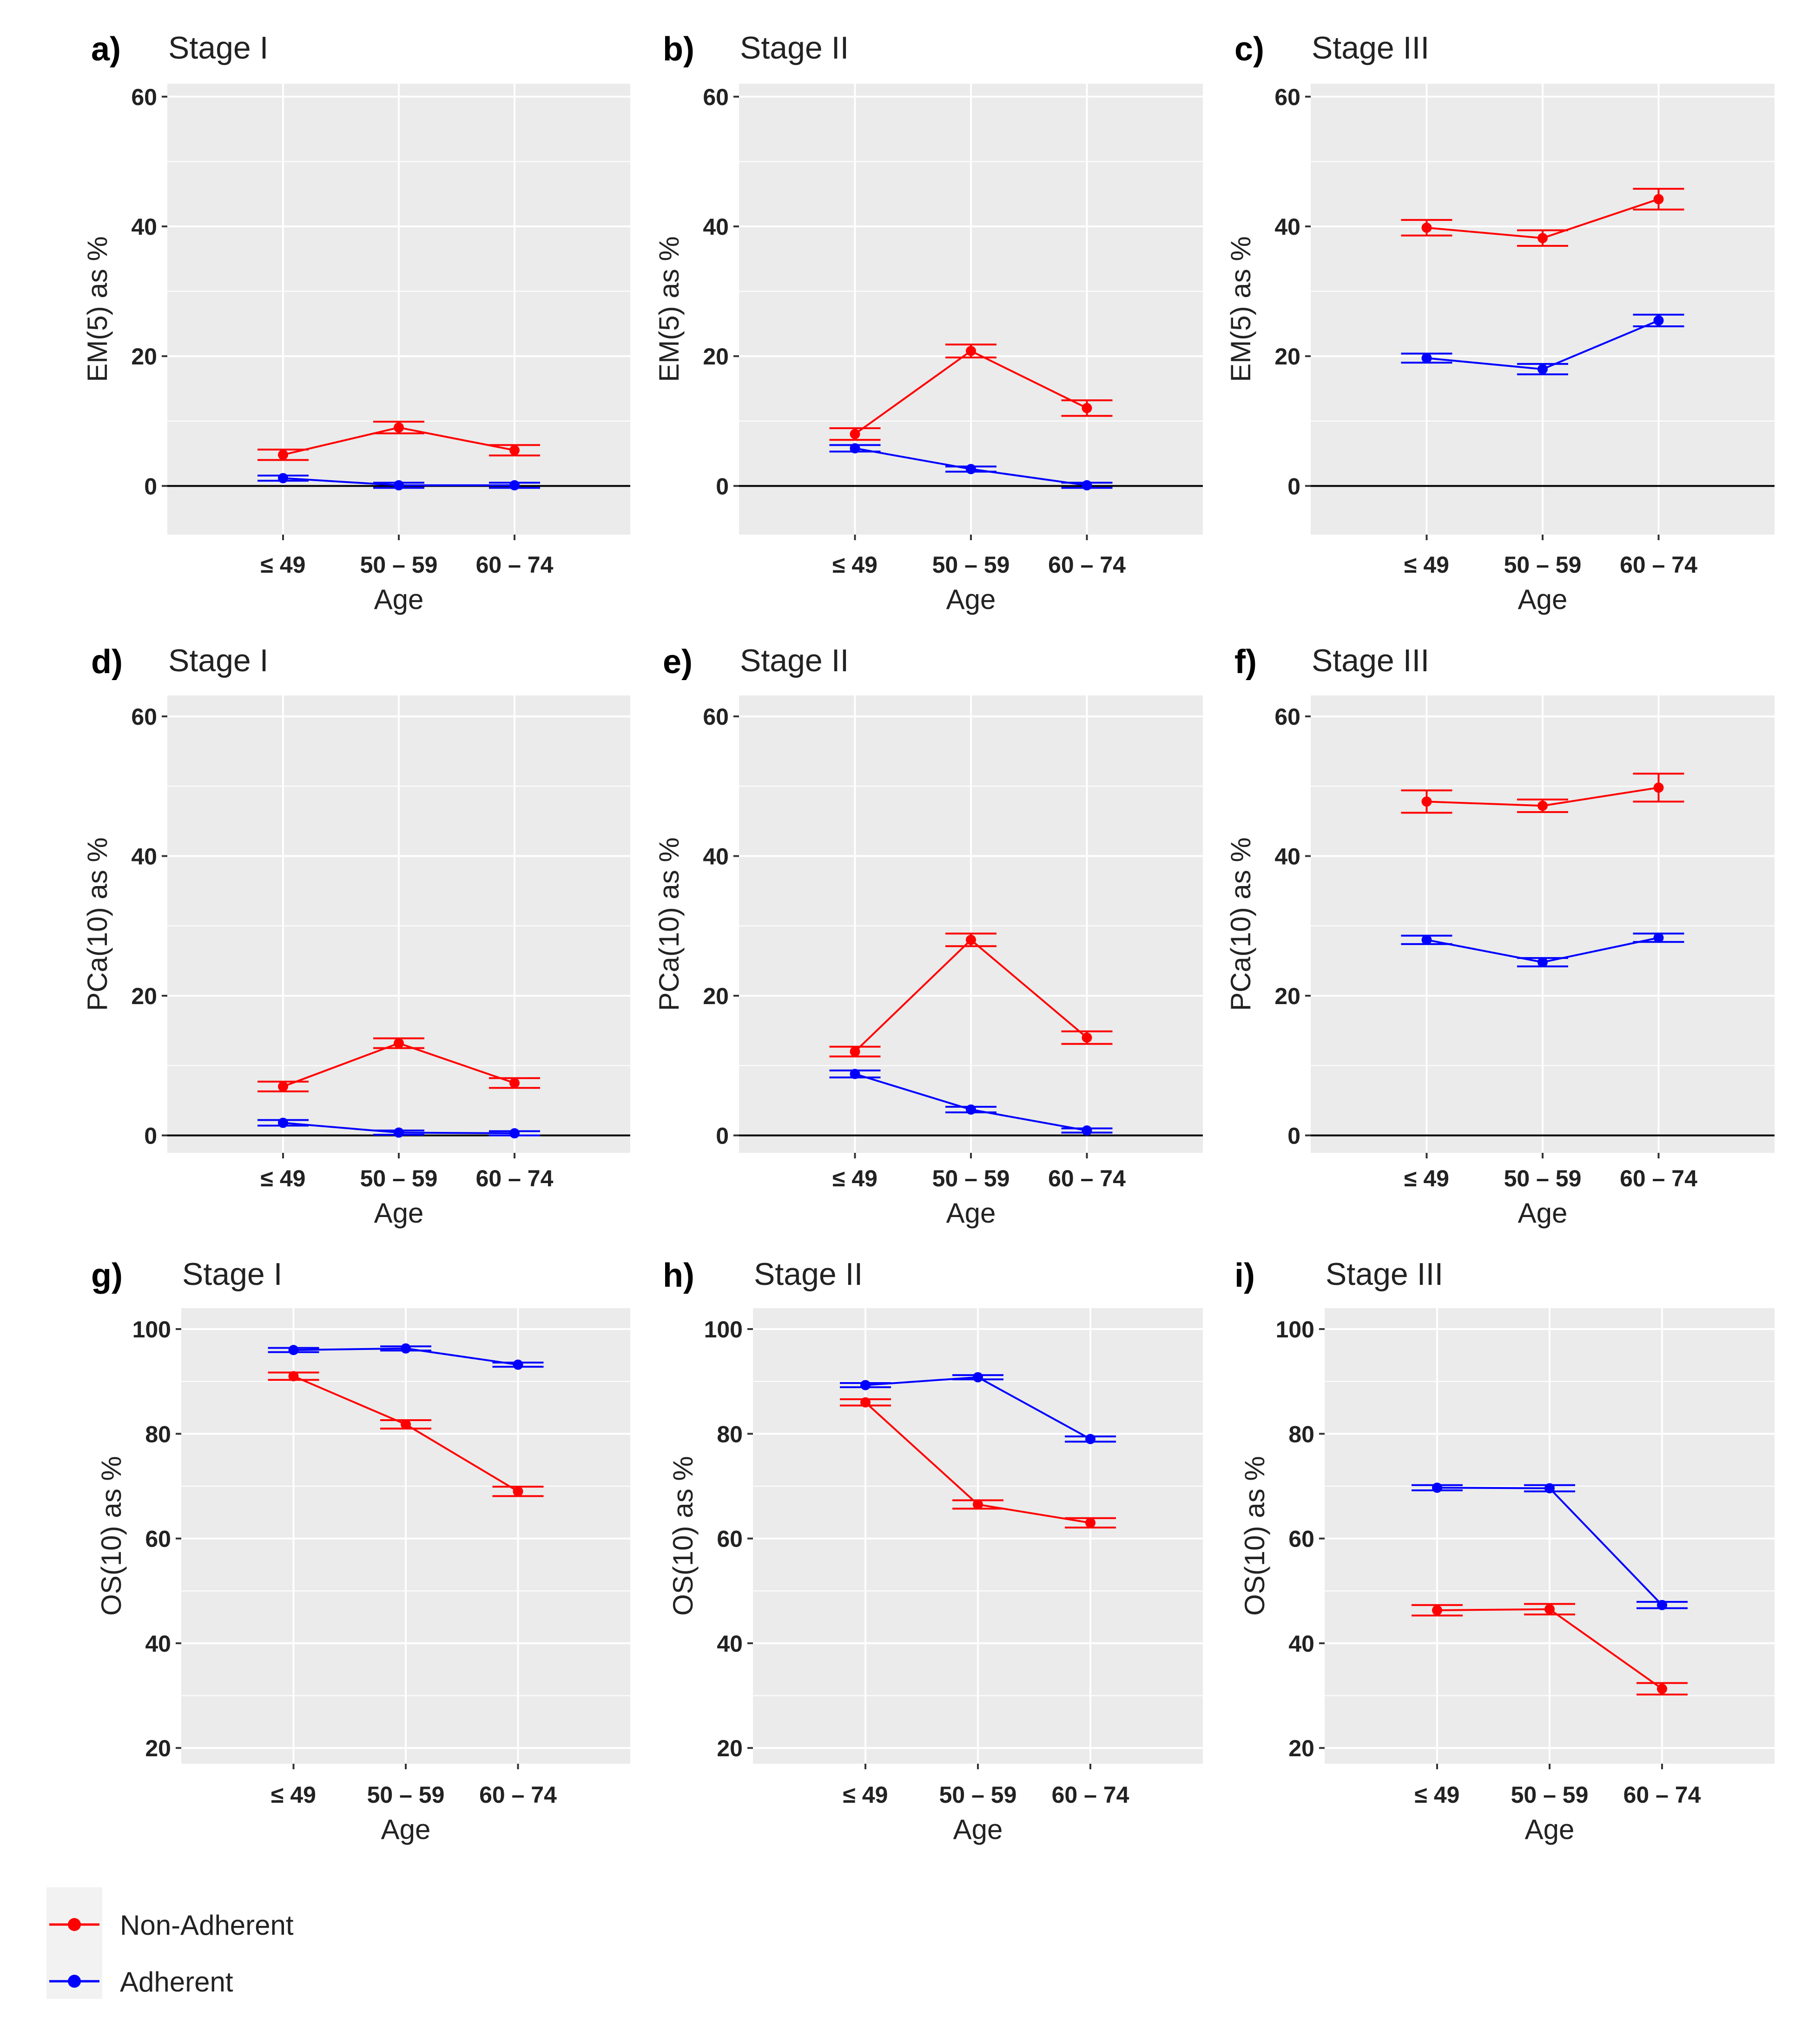 This screenshot has width=1808, height=2044. I want to click on panel-h-title: Stage II, so click(808, 1274).